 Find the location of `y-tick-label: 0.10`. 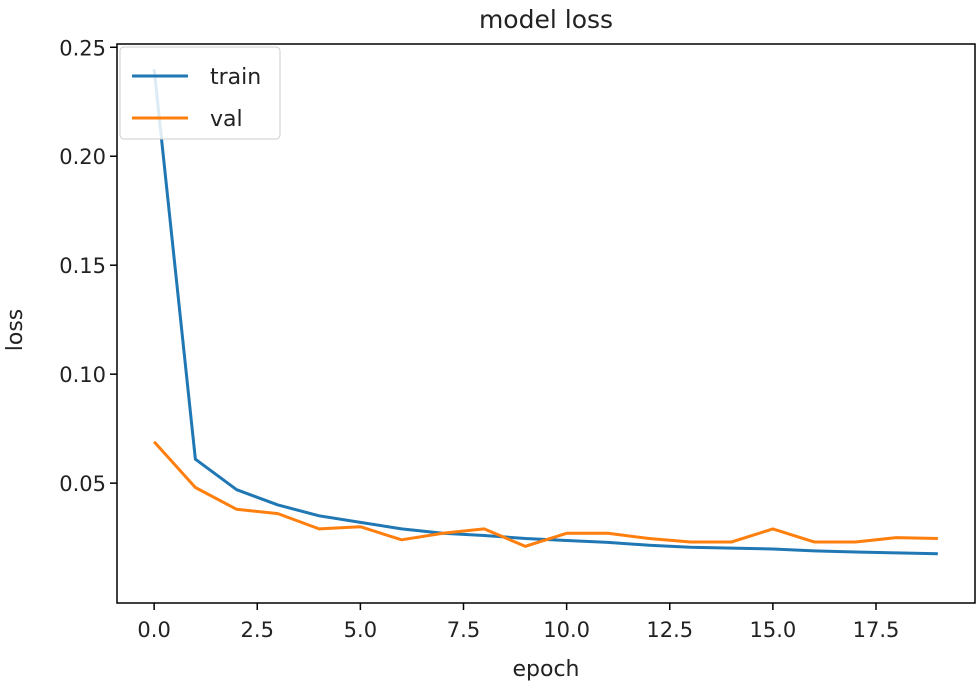

y-tick-label: 0.10 is located at coordinates (82, 375).